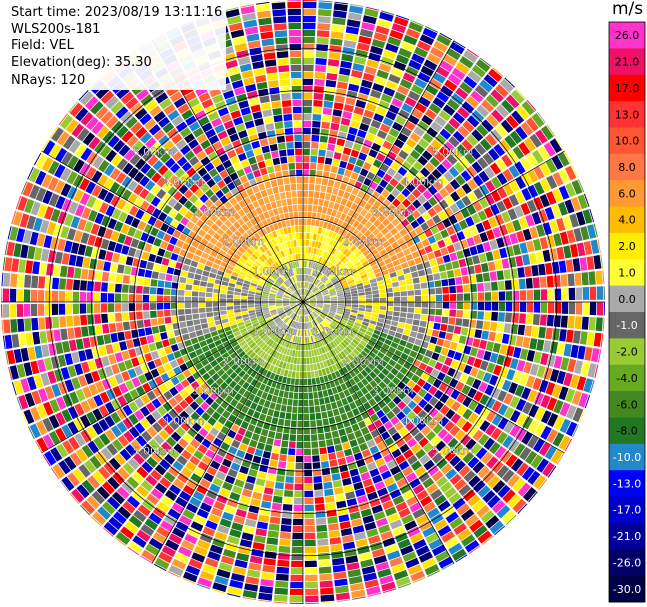  I want to click on field-label: Field: VEL, so click(42, 45).